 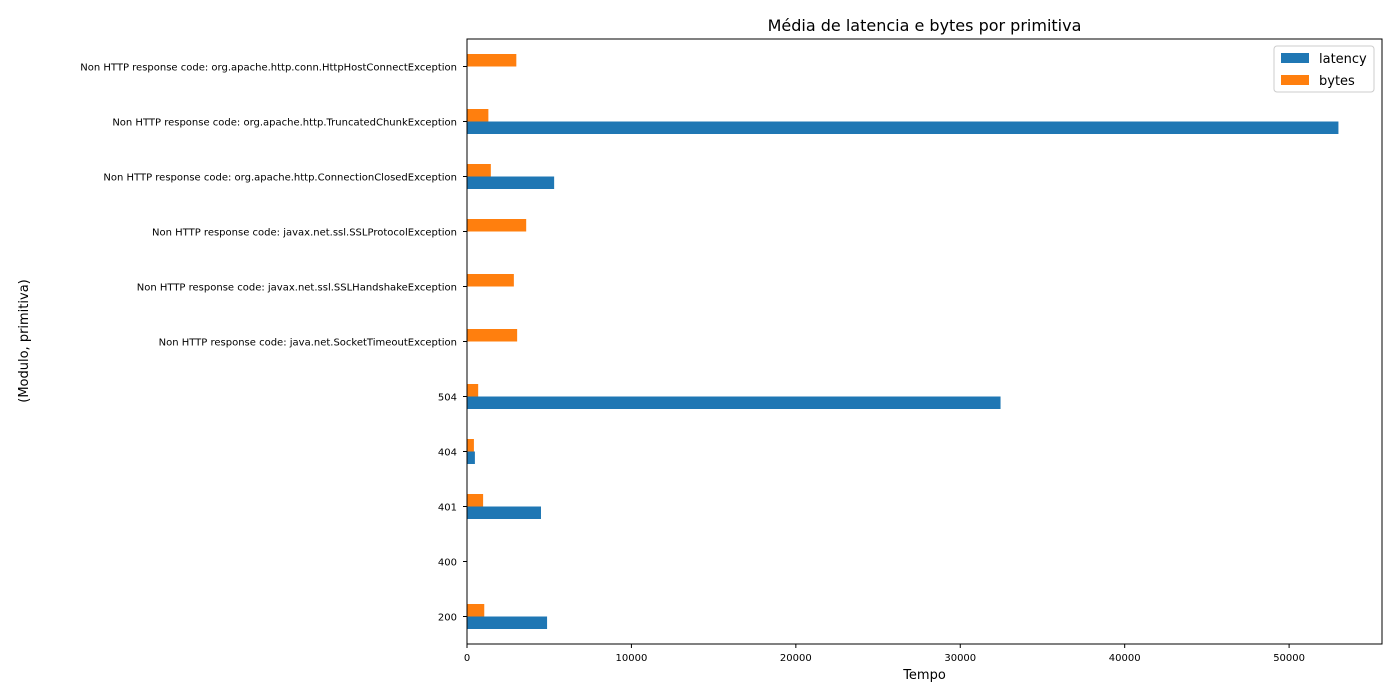 What do you see at coordinates (1337, 81) in the screenshot?
I see `legend-label-bytes: bytes` at bounding box center [1337, 81].